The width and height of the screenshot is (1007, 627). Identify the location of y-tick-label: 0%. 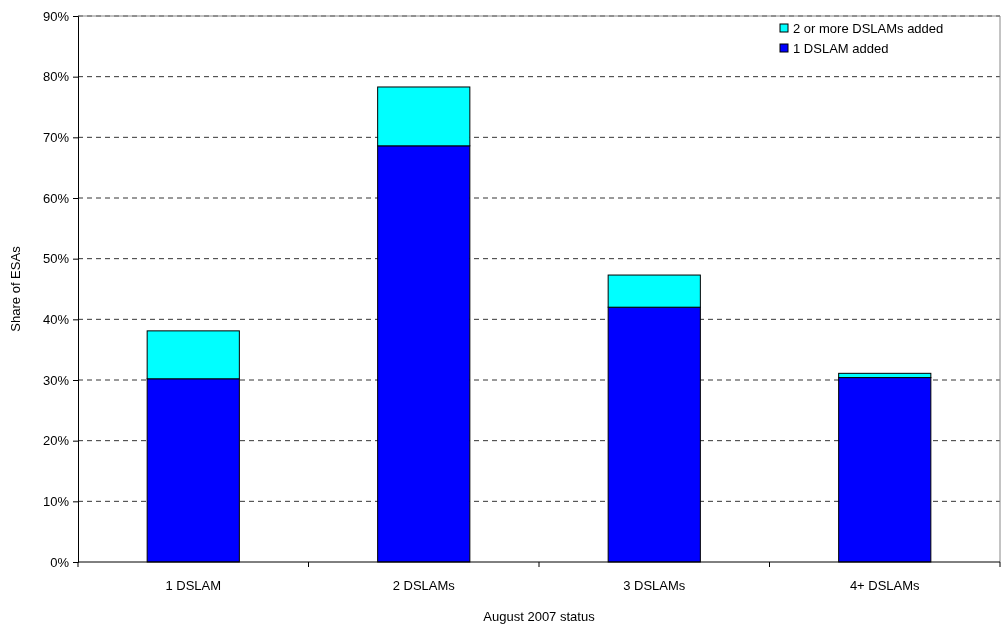
(60, 562).